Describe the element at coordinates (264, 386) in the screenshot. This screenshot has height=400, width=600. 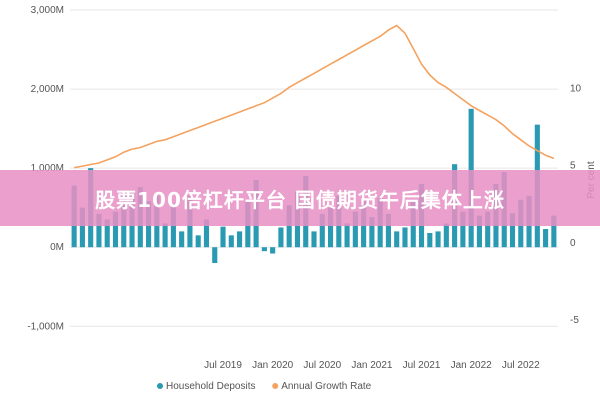
I see `legend: Household Deposits Annual Growth Rate` at that location.